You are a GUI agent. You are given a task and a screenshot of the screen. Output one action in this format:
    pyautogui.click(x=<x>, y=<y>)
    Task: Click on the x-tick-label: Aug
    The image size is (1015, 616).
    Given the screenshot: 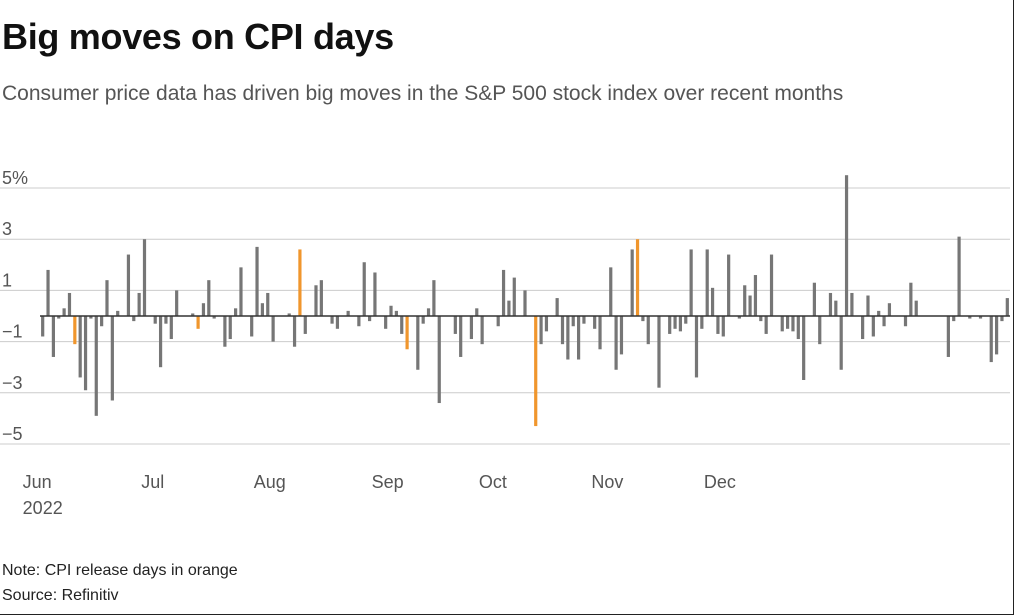 What is the action you would take?
    pyautogui.click(x=270, y=482)
    